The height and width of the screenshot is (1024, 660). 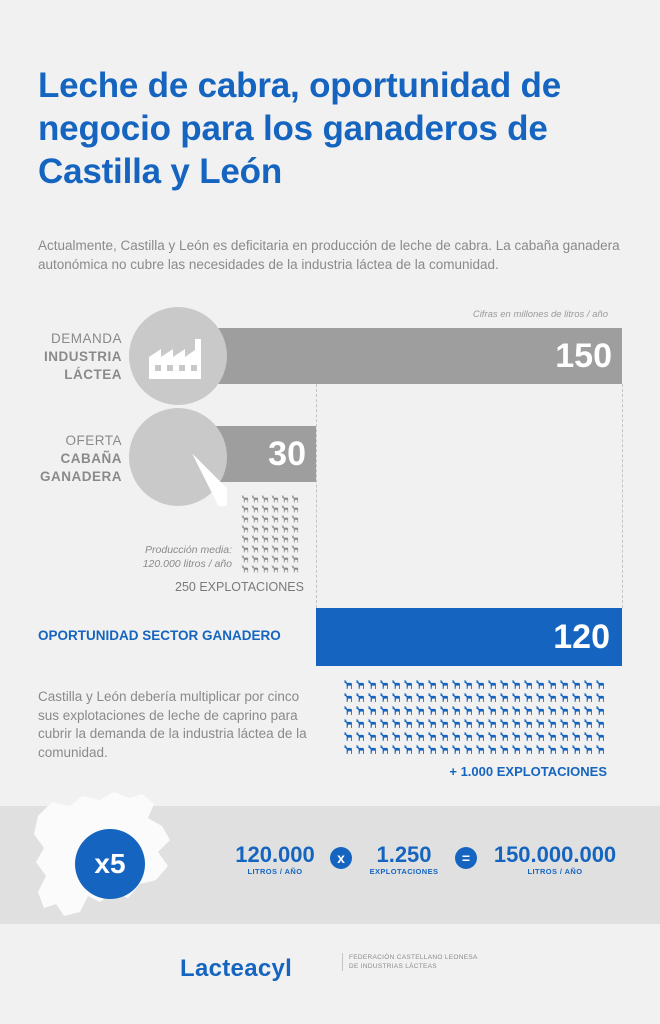 I want to click on opportunity-label: OPORTUNIDAD SECTOR GANADERO, so click(x=159, y=635).